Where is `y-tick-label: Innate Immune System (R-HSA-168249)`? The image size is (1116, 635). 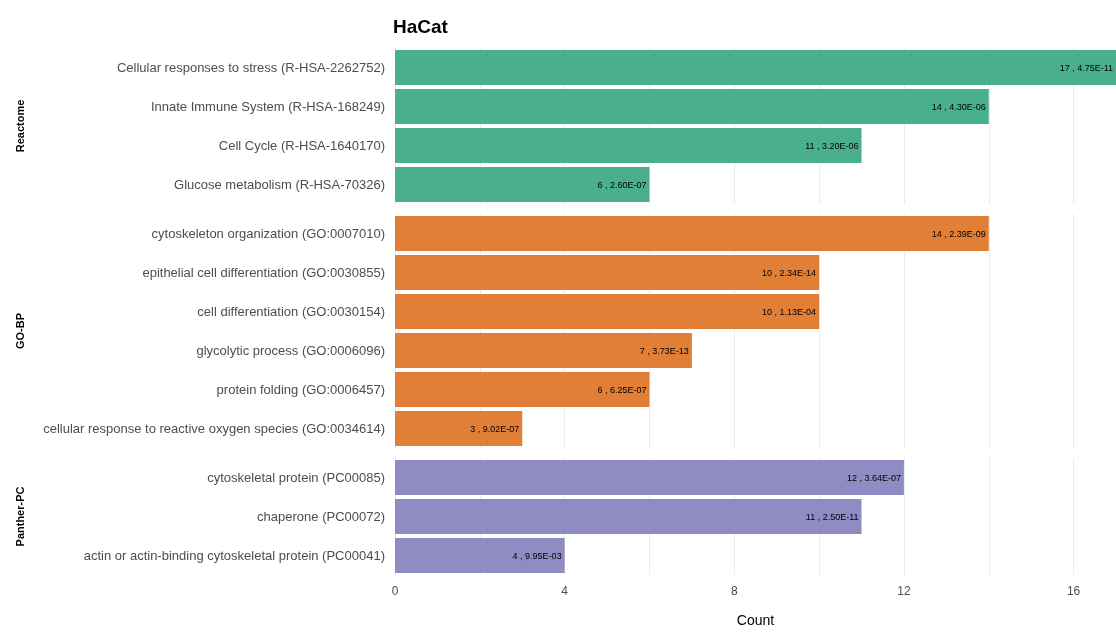
y-tick-label: Innate Immune System (R-HSA-168249) is located at coordinates (267, 106).